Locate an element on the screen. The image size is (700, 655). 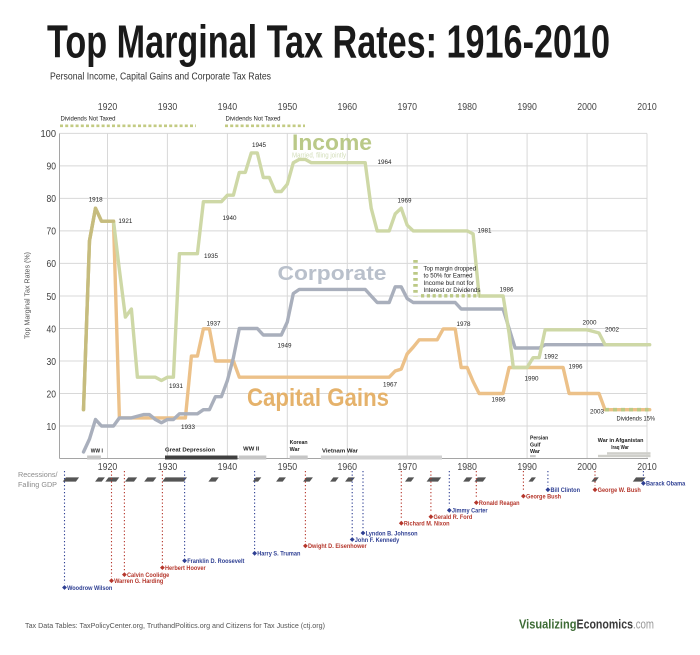
svg-text: Recessions/ is located at coordinates (38, 474).